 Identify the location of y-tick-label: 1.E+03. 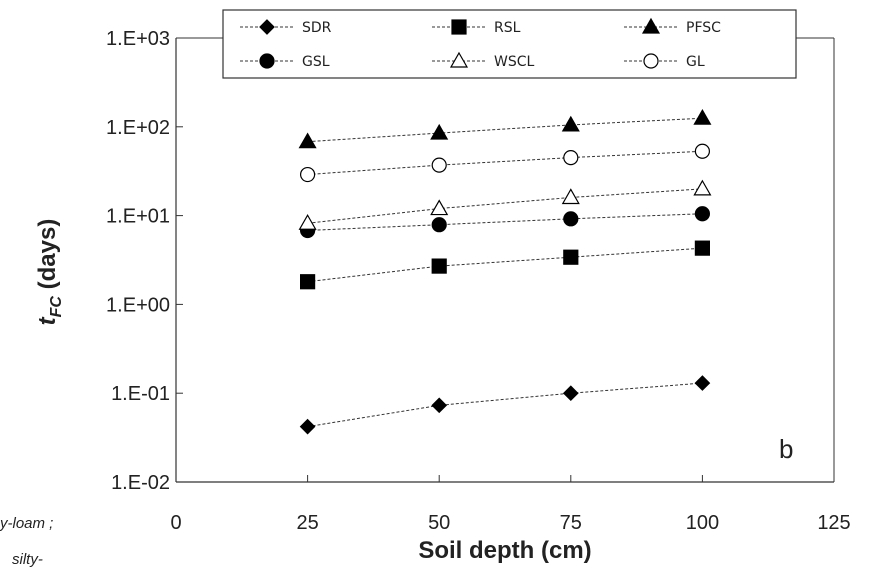
(138, 39).